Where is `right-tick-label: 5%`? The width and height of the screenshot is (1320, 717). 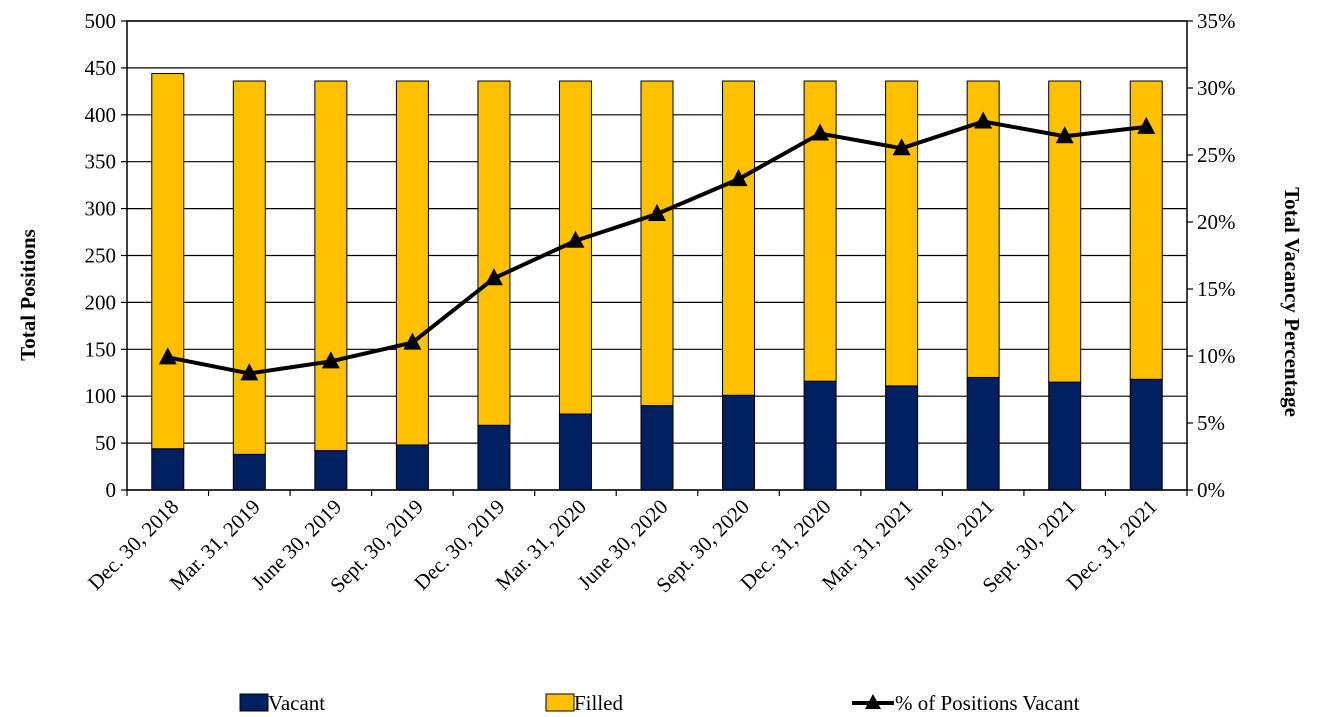
right-tick-label: 5% is located at coordinates (1211, 423).